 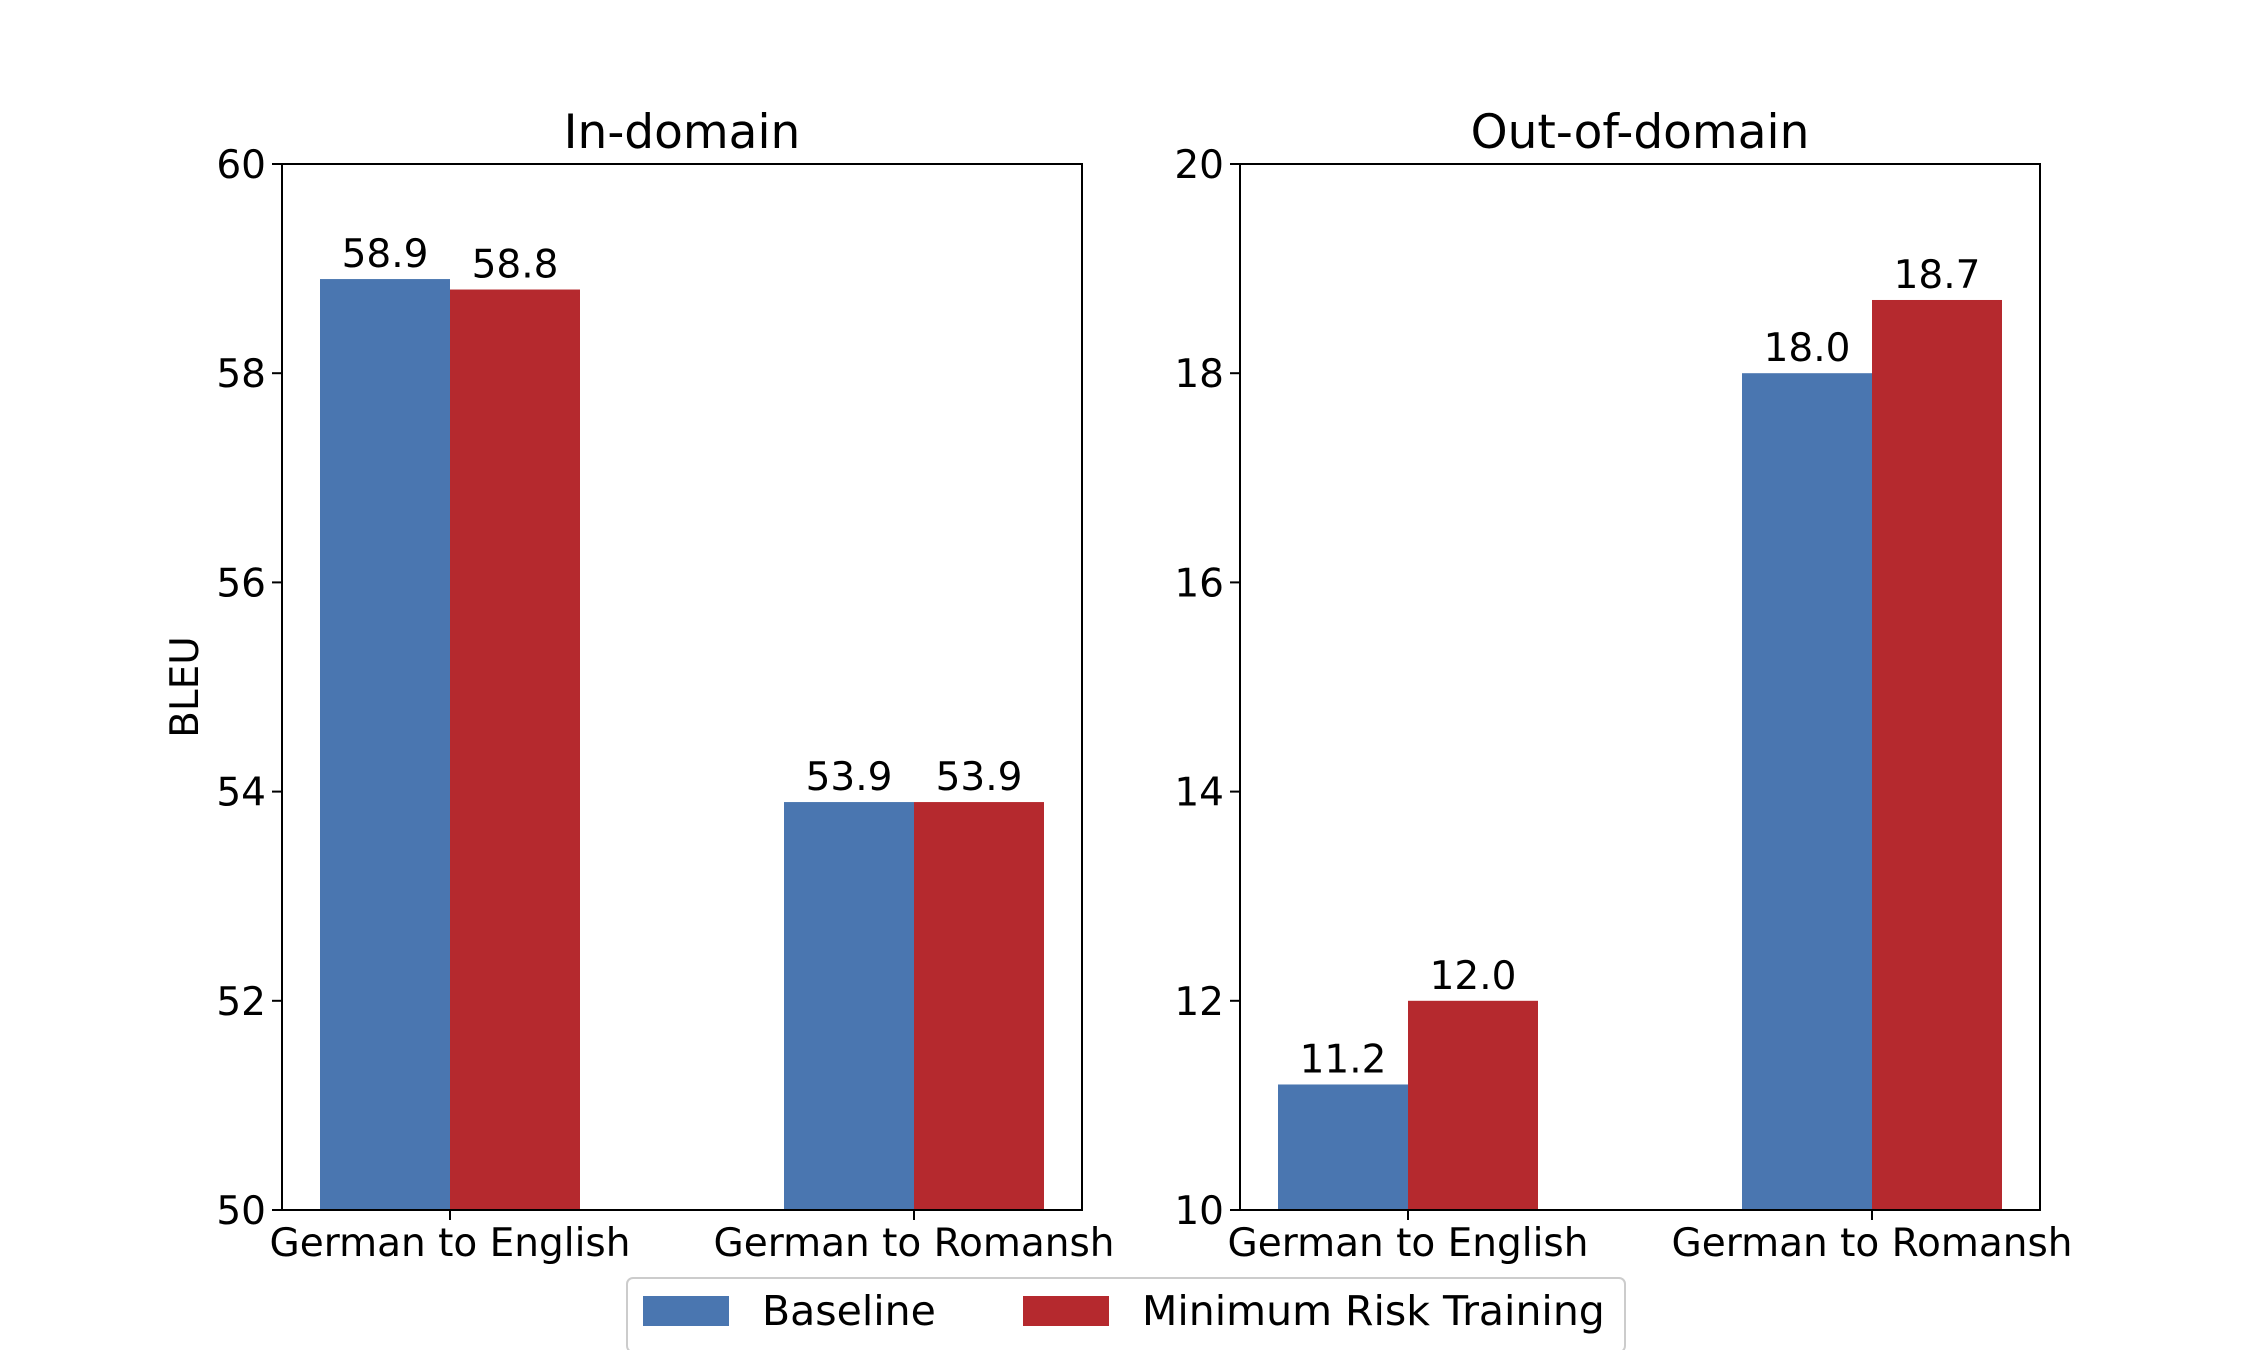 What do you see at coordinates (241, 1211) in the screenshot?
I see `y-tick-label: 50` at bounding box center [241, 1211].